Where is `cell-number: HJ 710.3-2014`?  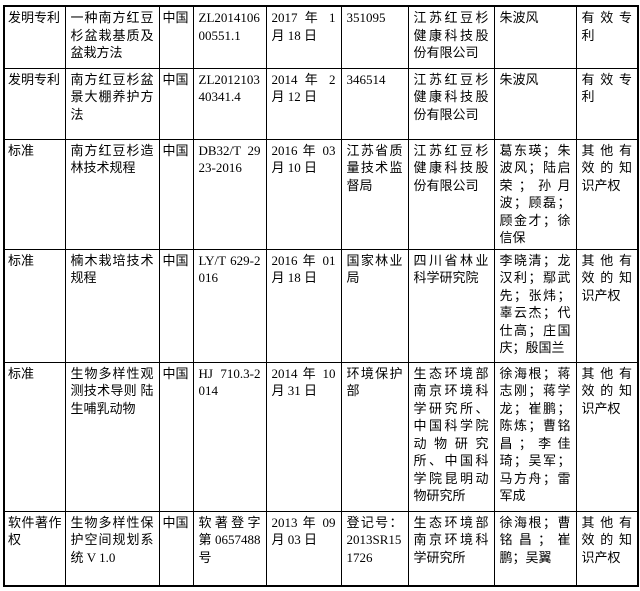
cell-number: HJ 710.3-2014 is located at coordinates (229, 436).